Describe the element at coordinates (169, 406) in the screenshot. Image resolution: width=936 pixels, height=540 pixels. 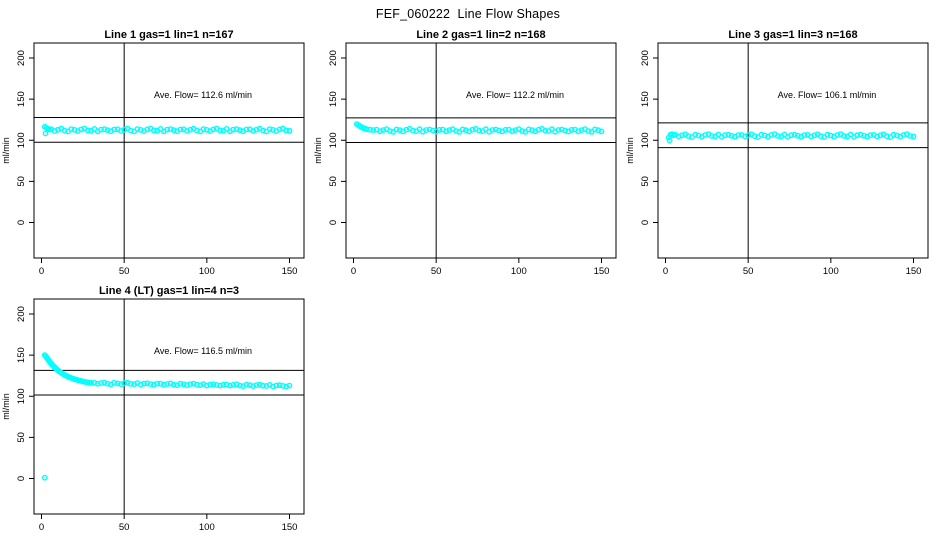
I see `plot-box` at that location.